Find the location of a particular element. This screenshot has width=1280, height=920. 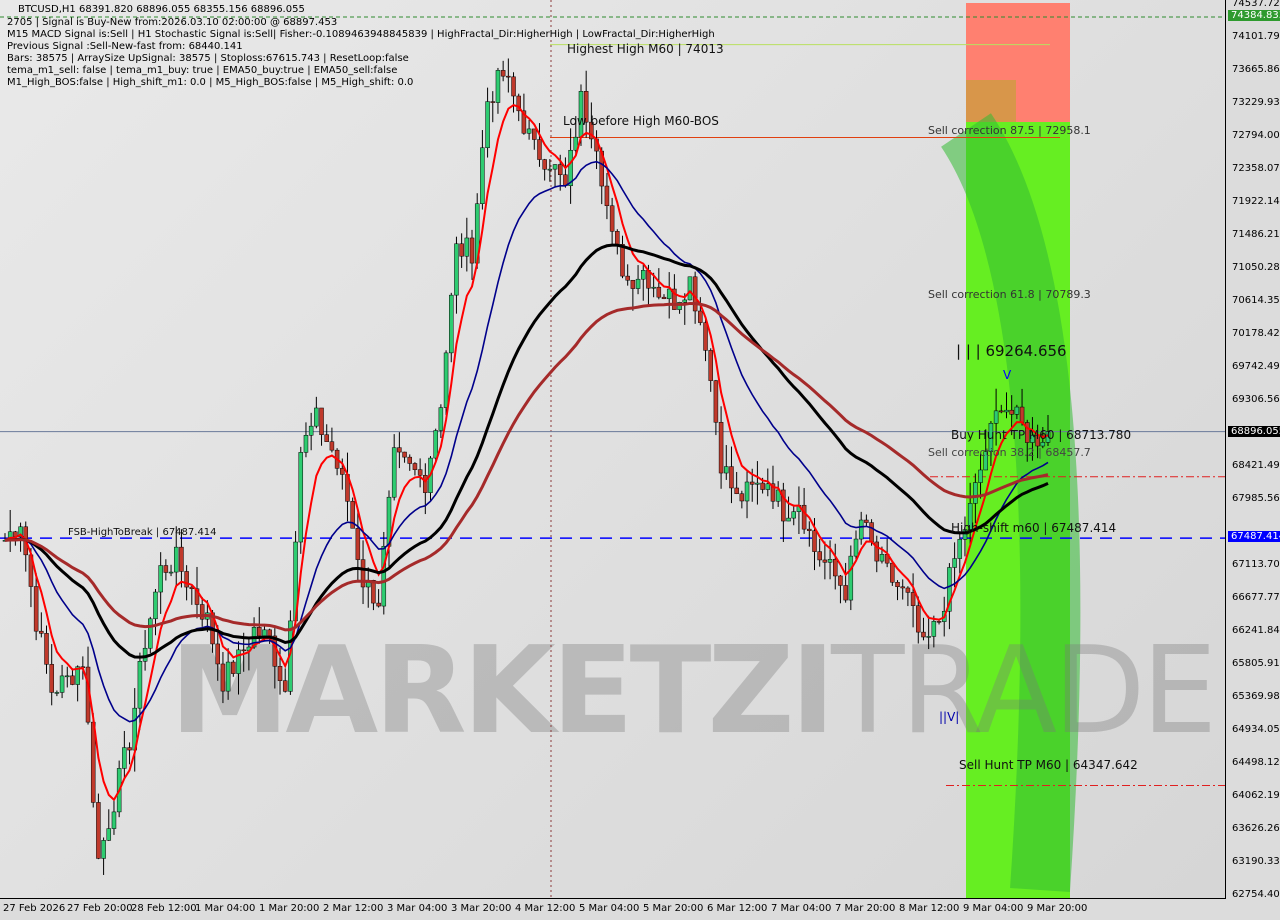

x-tick-label: 3 Mar 20:00 is located at coordinates (481, 908).